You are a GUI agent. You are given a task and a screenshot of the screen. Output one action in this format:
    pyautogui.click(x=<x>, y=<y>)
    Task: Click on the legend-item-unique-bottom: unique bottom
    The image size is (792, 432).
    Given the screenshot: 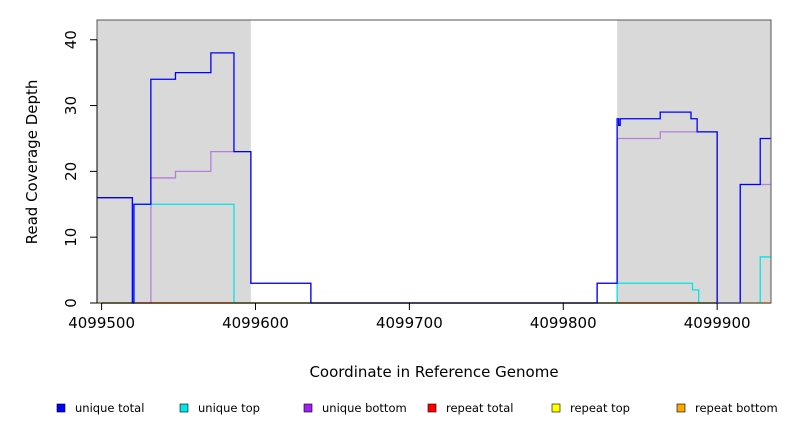 What is the action you would take?
    pyautogui.click(x=355, y=408)
    